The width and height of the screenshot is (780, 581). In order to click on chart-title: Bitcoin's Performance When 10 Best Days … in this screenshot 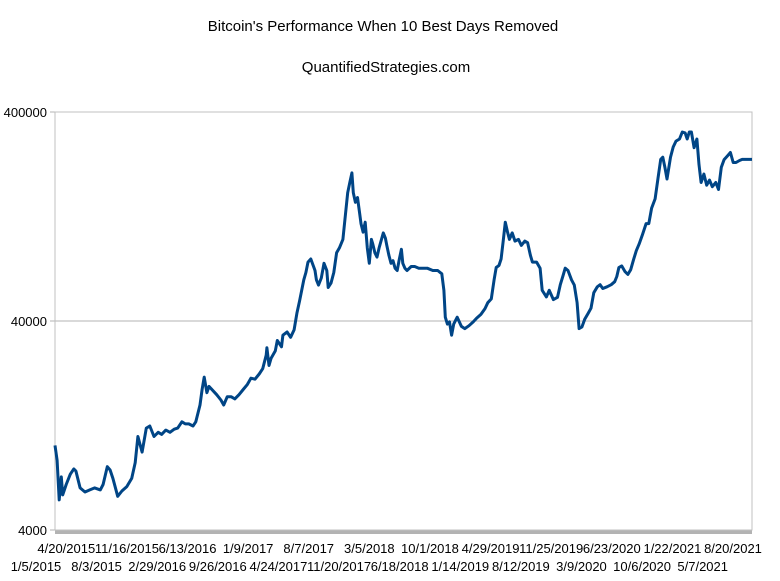, I will do `click(383, 26)`.